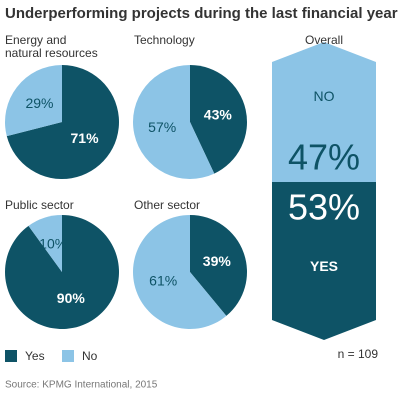  Describe the element at coordinates (324, 157) in the screenshot. I see `value-label: 47%` at that location.